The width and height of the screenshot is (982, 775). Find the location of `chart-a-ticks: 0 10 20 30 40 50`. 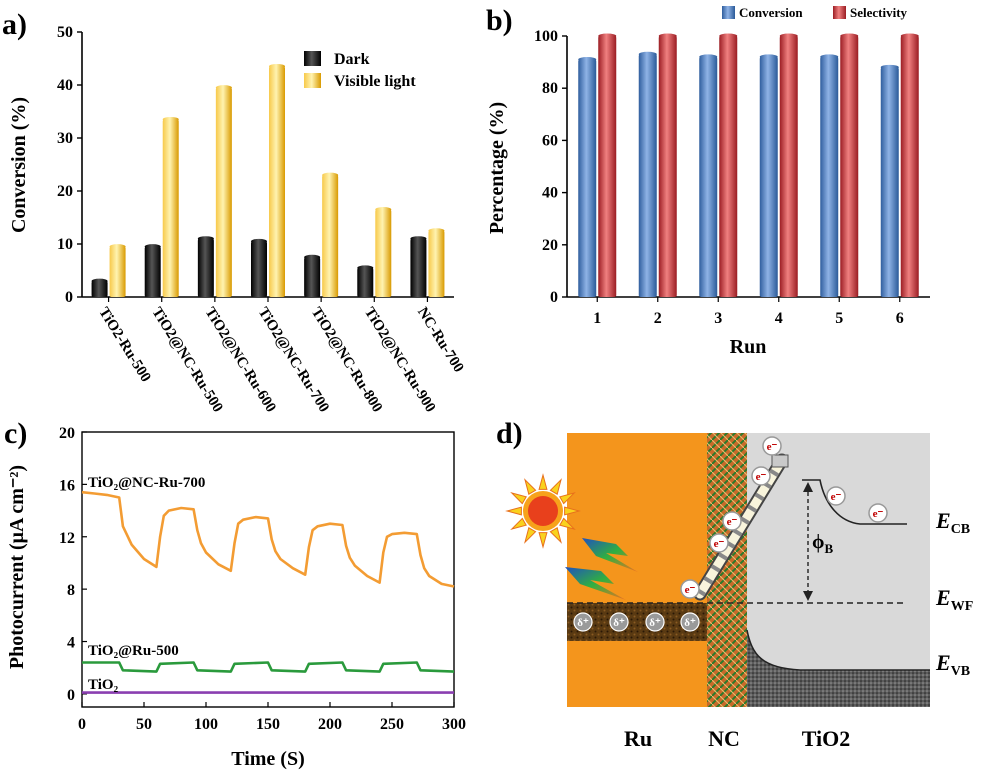

chart-a-ticks: 0 10 20 30 40 50 is located at coordinates (243, 165).